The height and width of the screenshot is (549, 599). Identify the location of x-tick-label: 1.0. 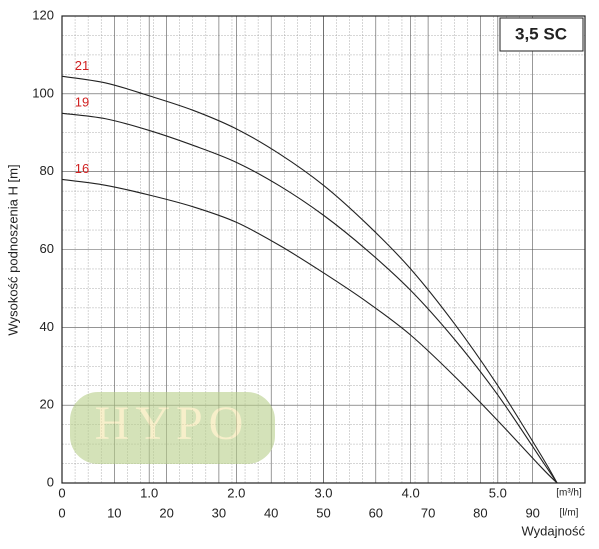
(149, 492).